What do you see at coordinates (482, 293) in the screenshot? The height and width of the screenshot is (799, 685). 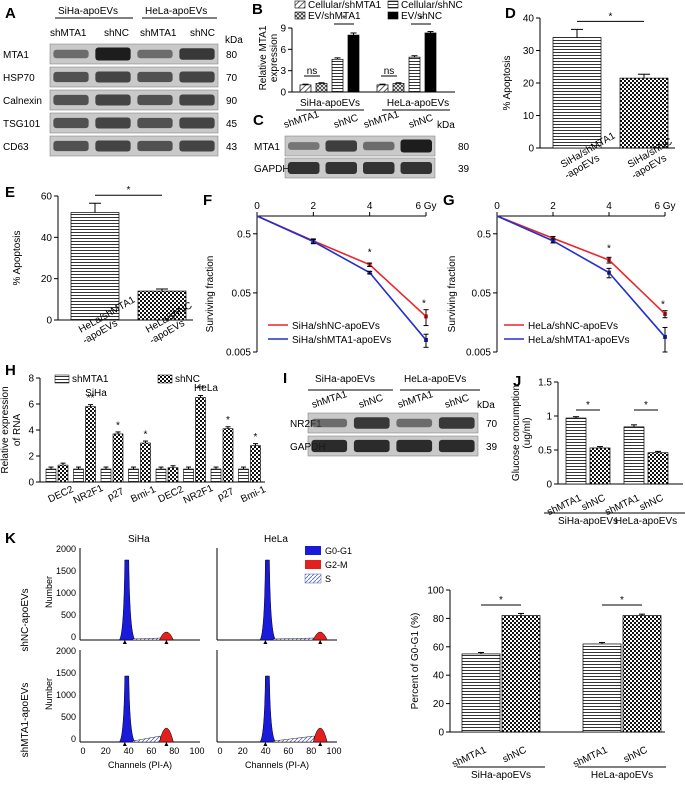 I see `g-y-tick-label: 0.05` at bounding box center [482, 293].